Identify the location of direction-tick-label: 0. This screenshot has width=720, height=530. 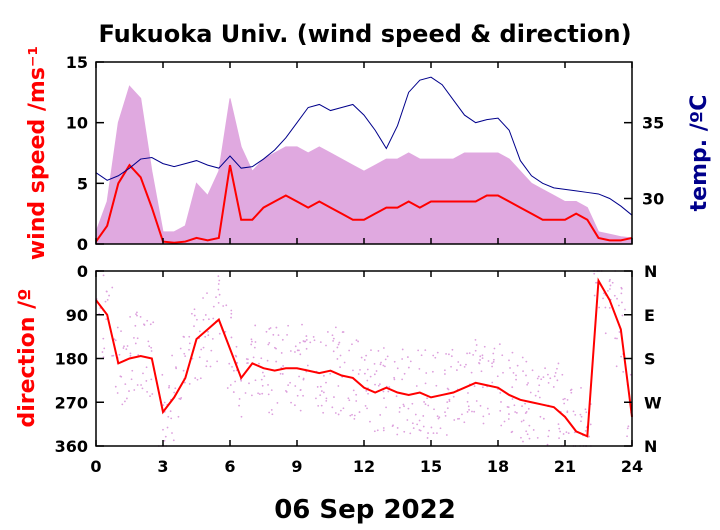
(82, 271).